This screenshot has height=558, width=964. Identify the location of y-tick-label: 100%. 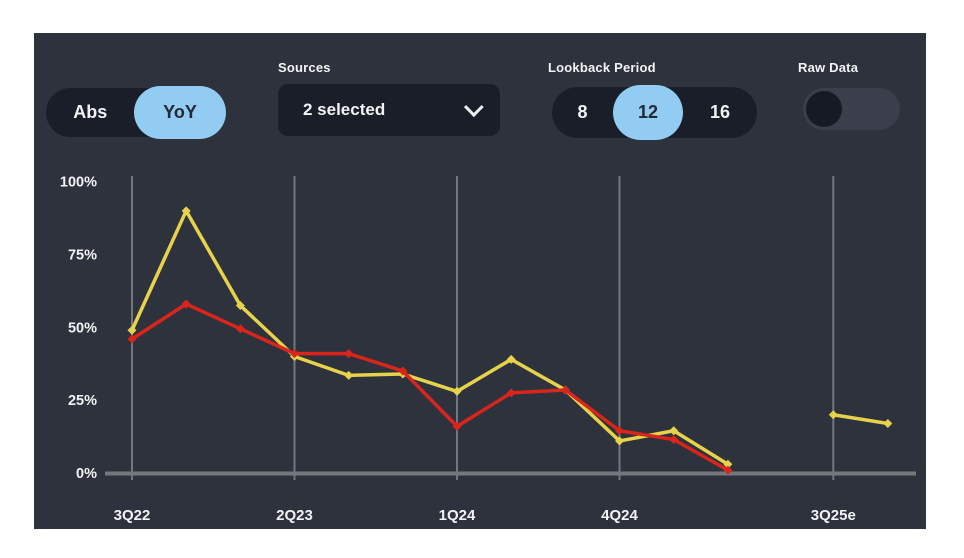
(78, 183).